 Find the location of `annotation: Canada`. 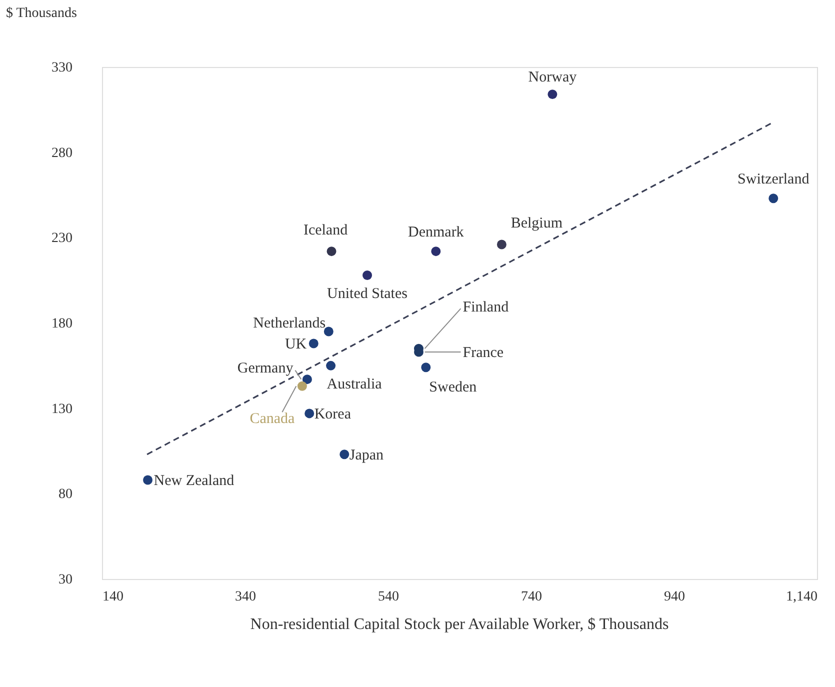

annotation: Canada is located at coordinates (273, 419).